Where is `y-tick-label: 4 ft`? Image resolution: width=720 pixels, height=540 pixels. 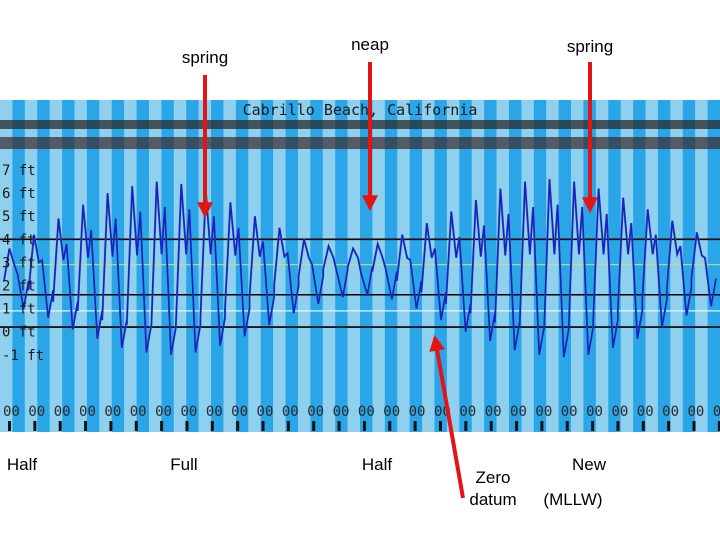 y-tick-label: 4 ft is located at coordinates (19, 240).